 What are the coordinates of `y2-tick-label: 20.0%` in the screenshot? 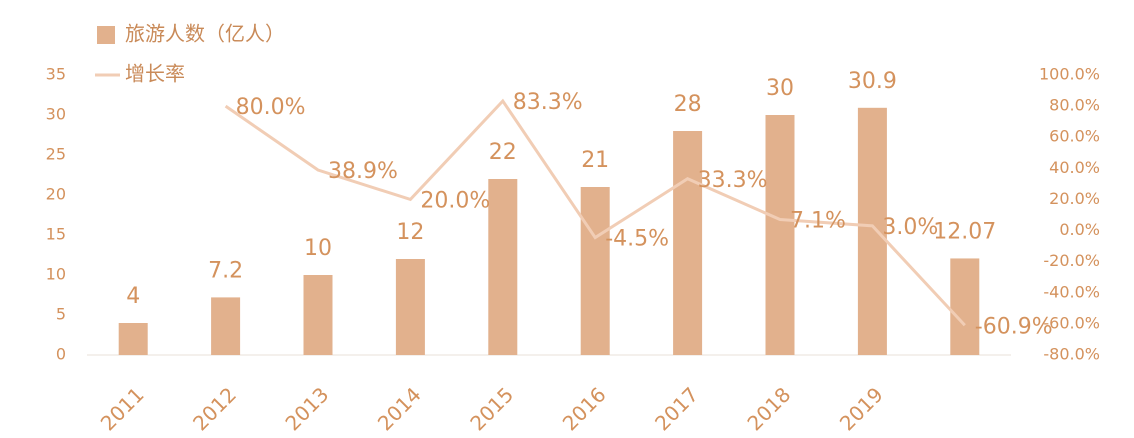 It's located at (1074, 198).